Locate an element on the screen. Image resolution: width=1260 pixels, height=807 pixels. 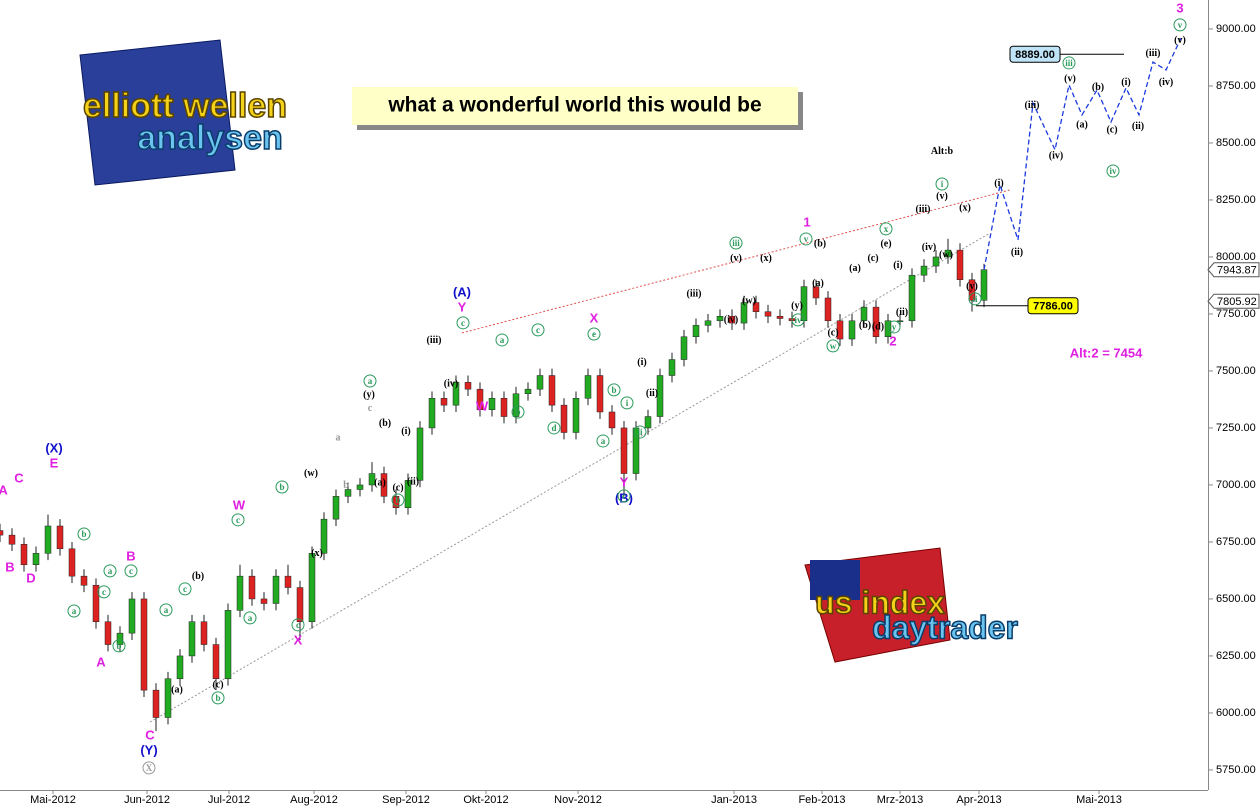
wave-label: i is located at coordinates (942, 184).